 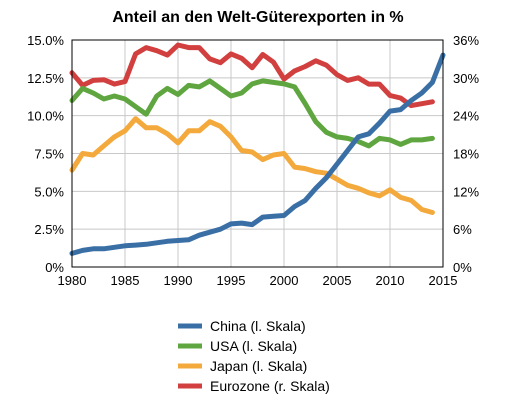 What do you see at coordinates (284, 280) in the screenshot?
I see `x-tick-label: 2000` at bounding box center [284, 280].